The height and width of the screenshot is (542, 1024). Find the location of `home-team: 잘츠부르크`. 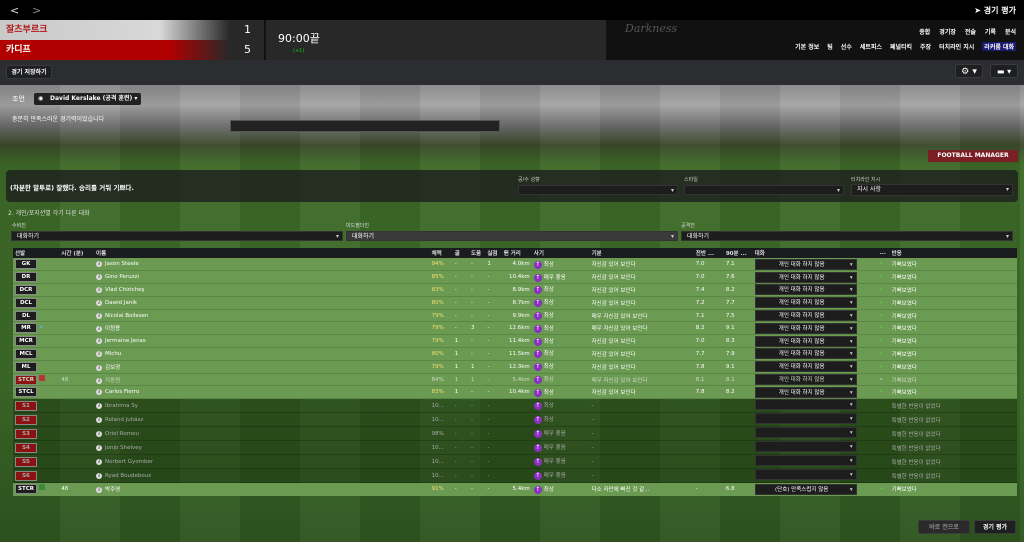

home-team: 잘츠부르크 is located at coordinates (130, 30).